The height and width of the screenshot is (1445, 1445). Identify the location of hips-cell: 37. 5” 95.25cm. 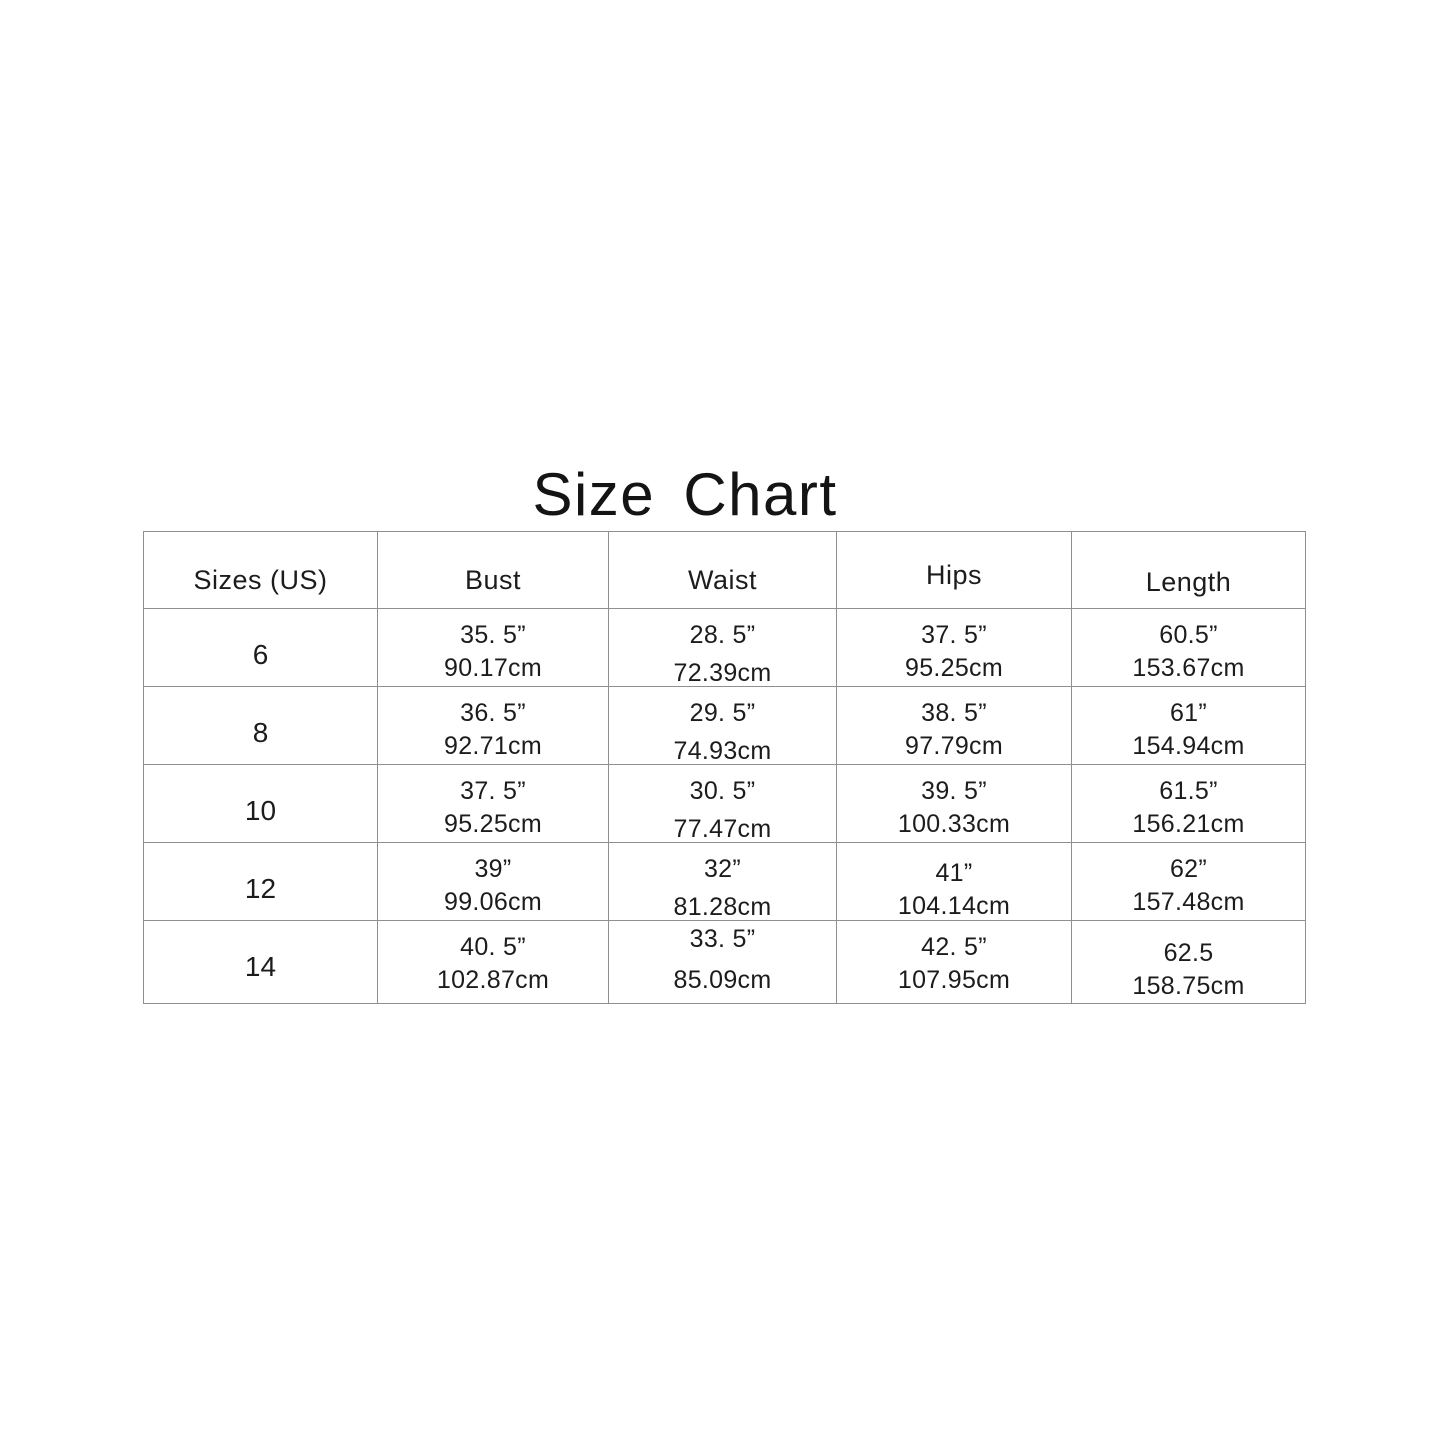
(954, 647).